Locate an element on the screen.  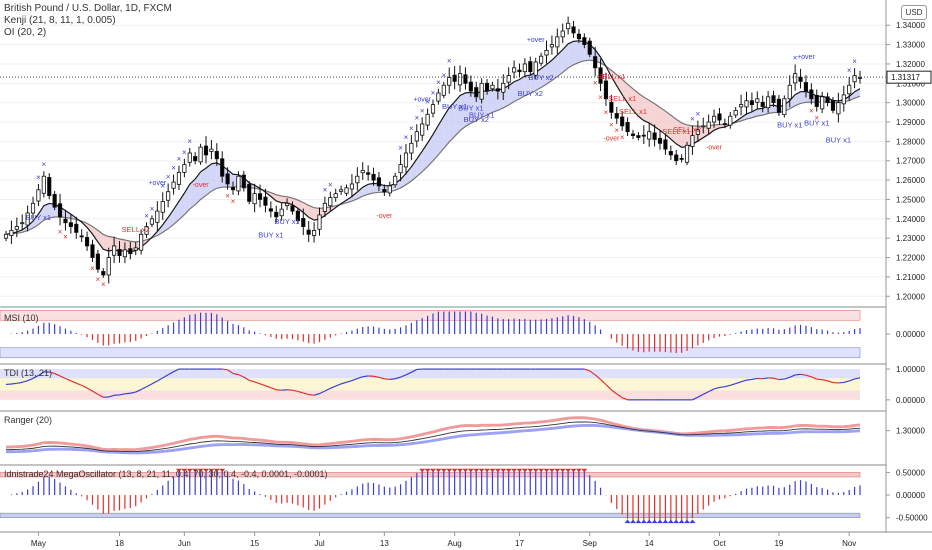
price-tick-label: 1.22000 is located at coordinates (910, 258).